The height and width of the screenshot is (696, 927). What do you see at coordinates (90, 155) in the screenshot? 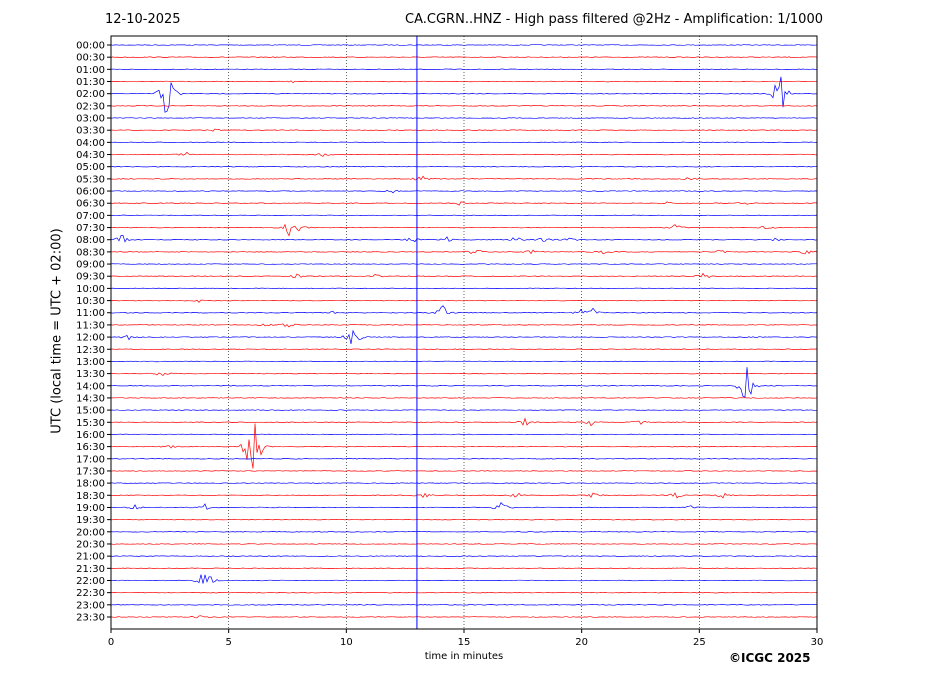
I see `y-tick-label: 04:30` at bounding box center [90, 155].